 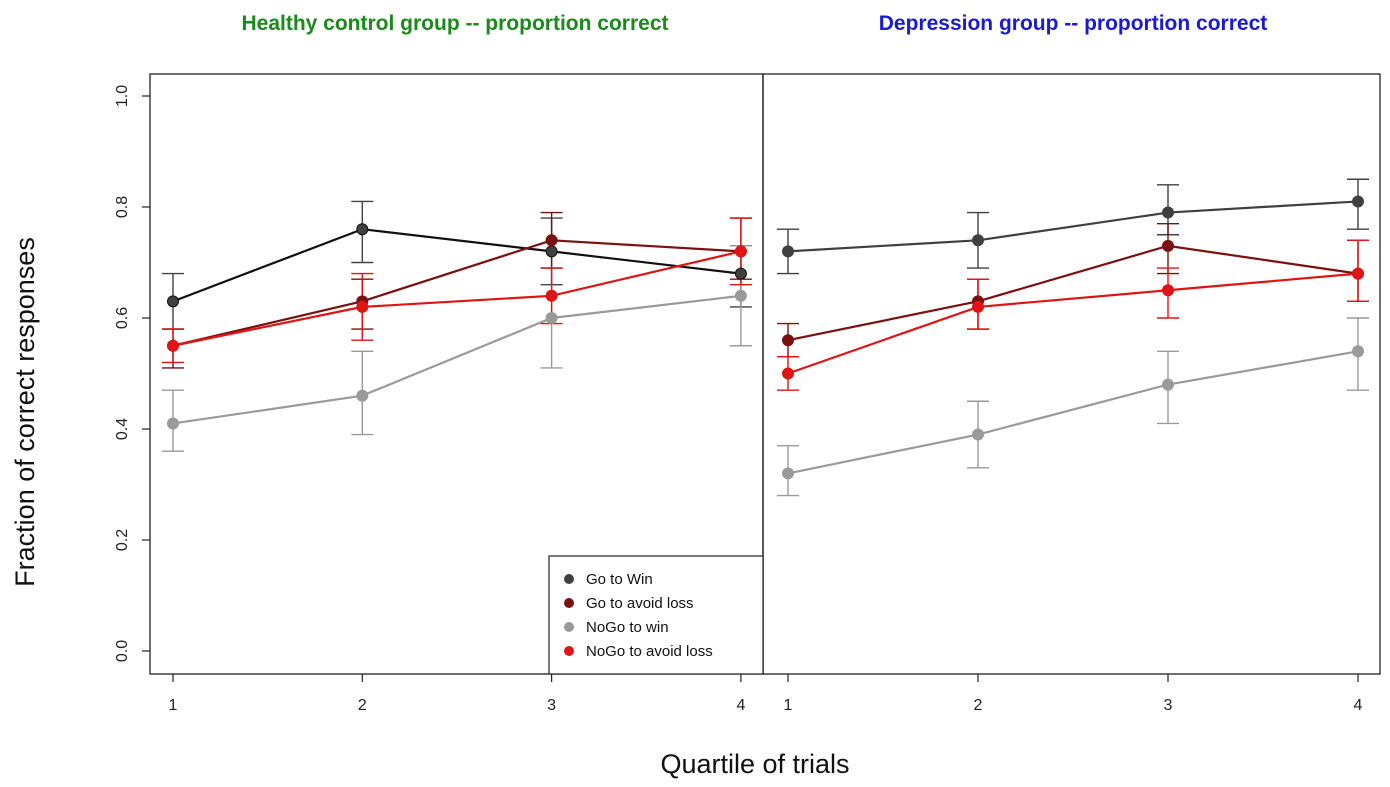 What do you see at coordinates (122, 207) in the screenshot?
I see `y-tick-label-4: 0.8` at bounding box center [122, 207].